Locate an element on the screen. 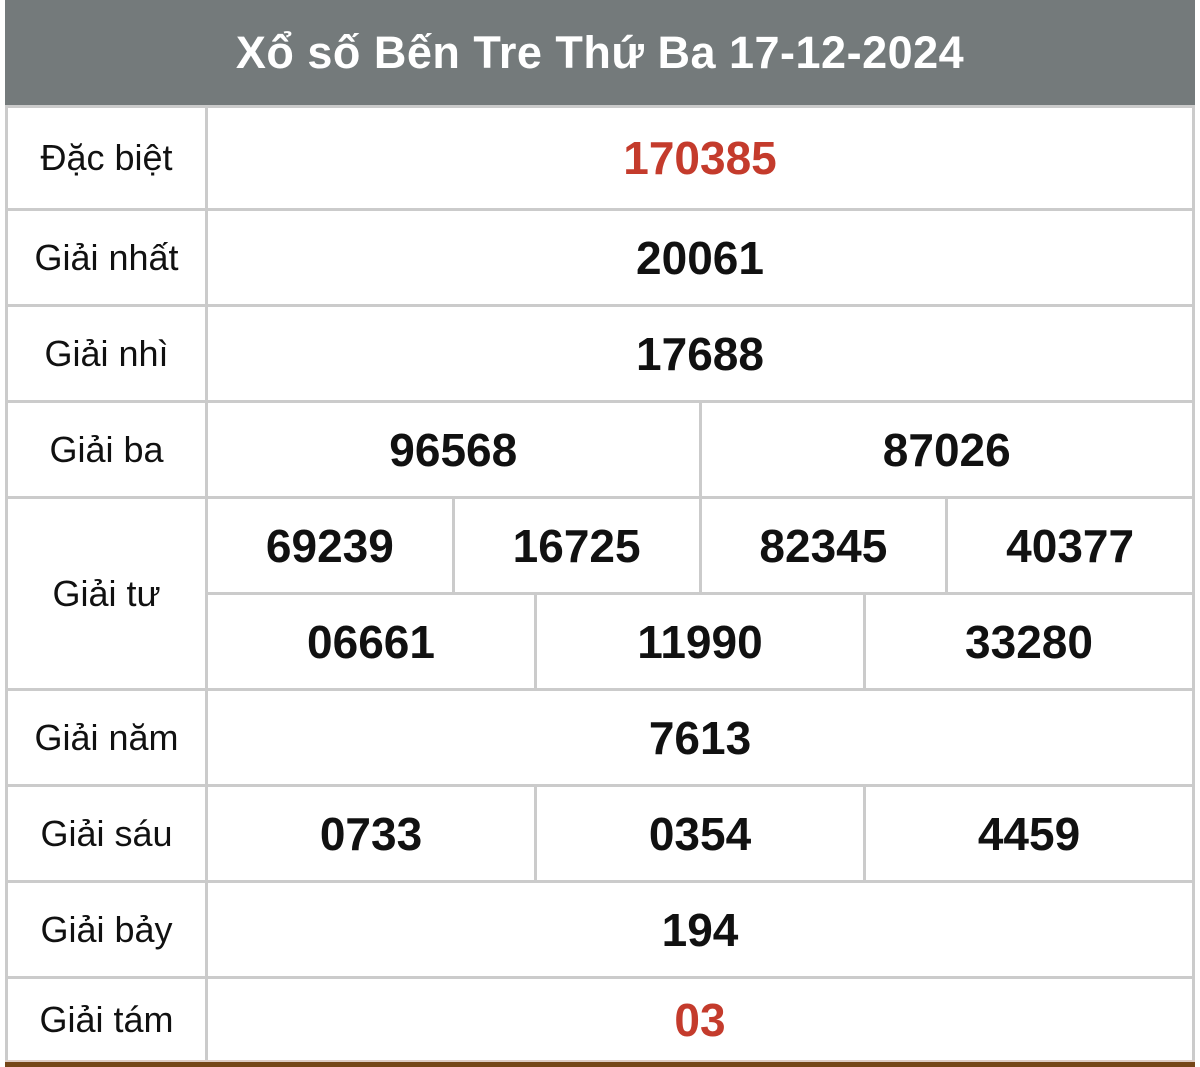 This screenshot has width=1200, height=1067. prize-values-giai-tu-row-2: 06661 11990 33280 is located at coordinates (700, 641).